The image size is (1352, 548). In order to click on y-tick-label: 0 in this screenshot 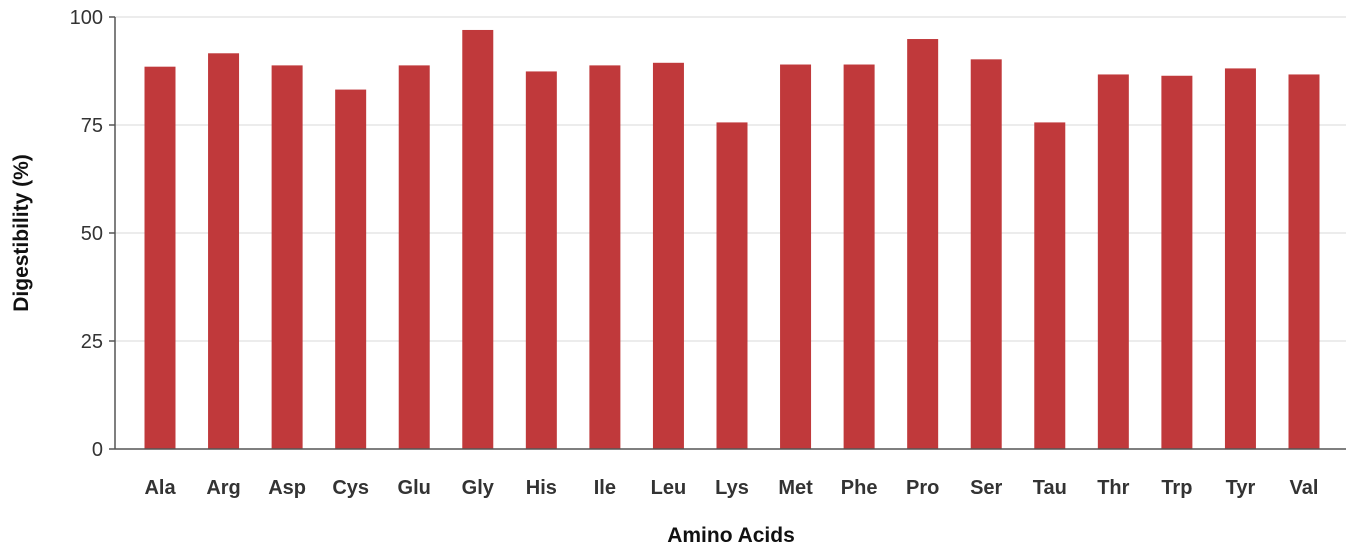, I will do `click(97, 450)`.